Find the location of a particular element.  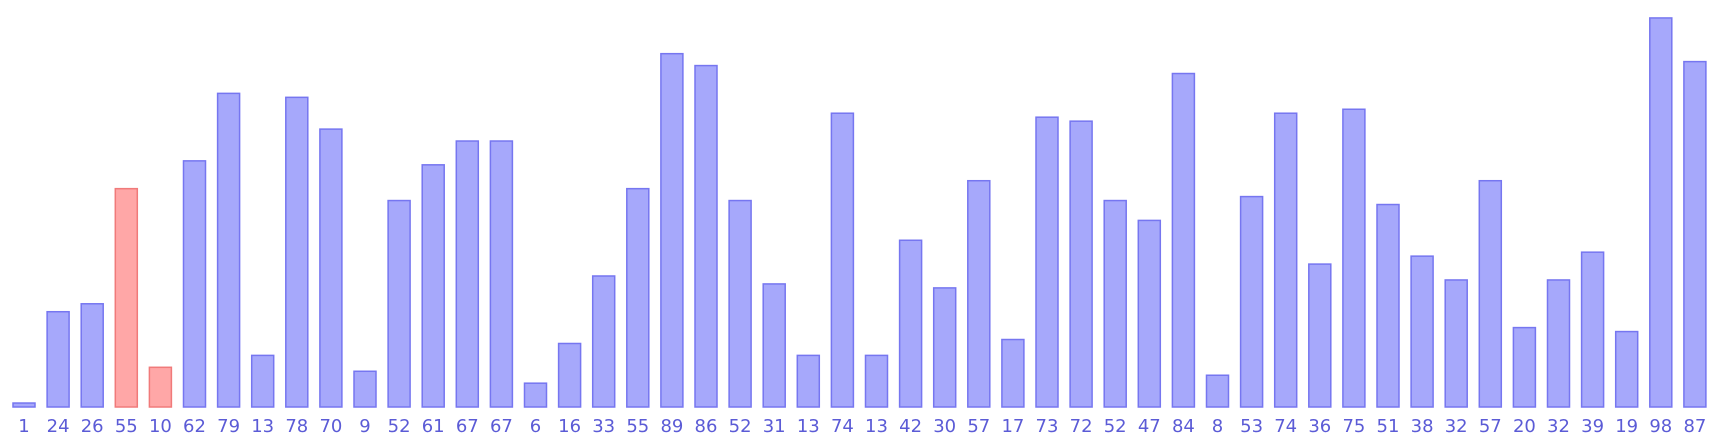

x-tick-label: 75 is located at coordinates (1353, 426).